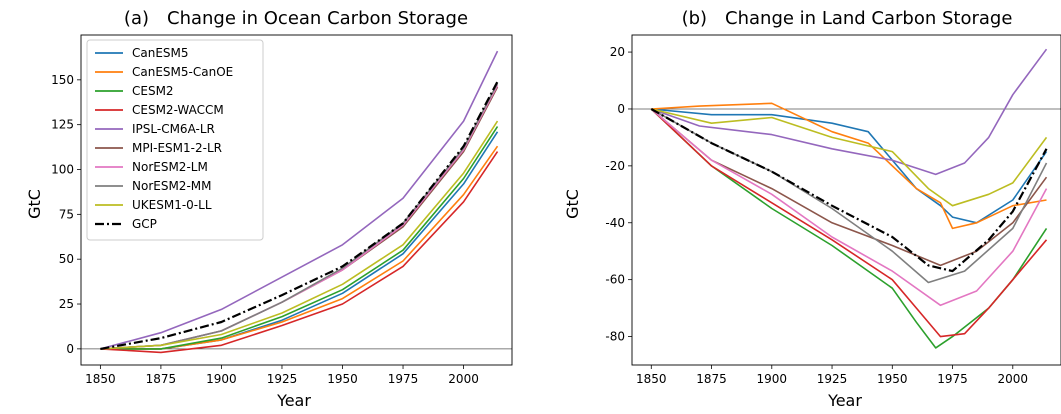 The height and width of the screenshot is (414, 1061). What do you see at coordinates (617, 52) in the screenshot?
I see `y-tick-label: 20` at bounding box center [617, 52].